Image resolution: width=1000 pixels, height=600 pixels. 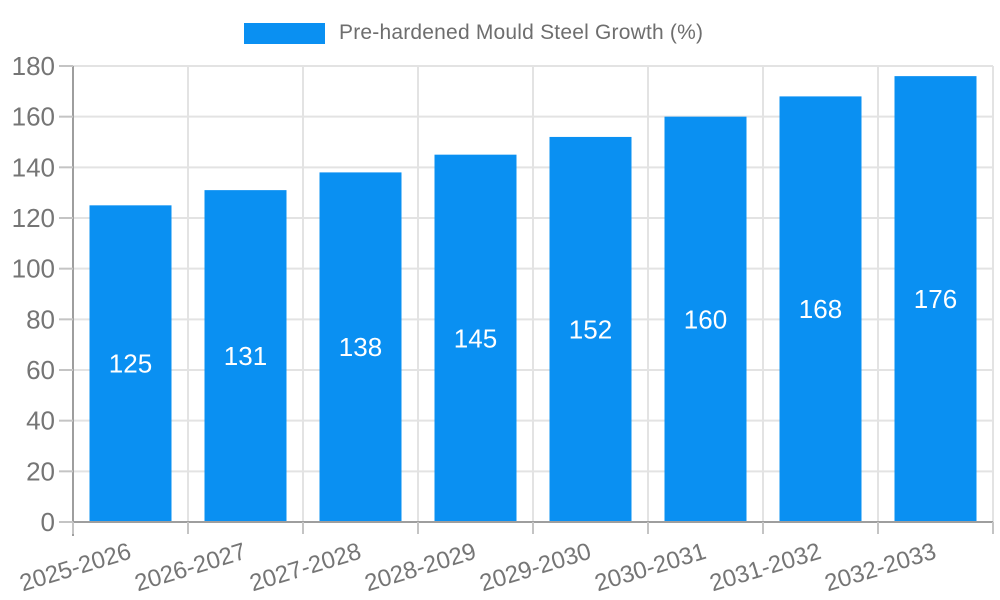 What do you see at coordinates (766, 567) in the screenshot?
I see `x-tick-label: 2031-2032` at bounding box center [766, 567].